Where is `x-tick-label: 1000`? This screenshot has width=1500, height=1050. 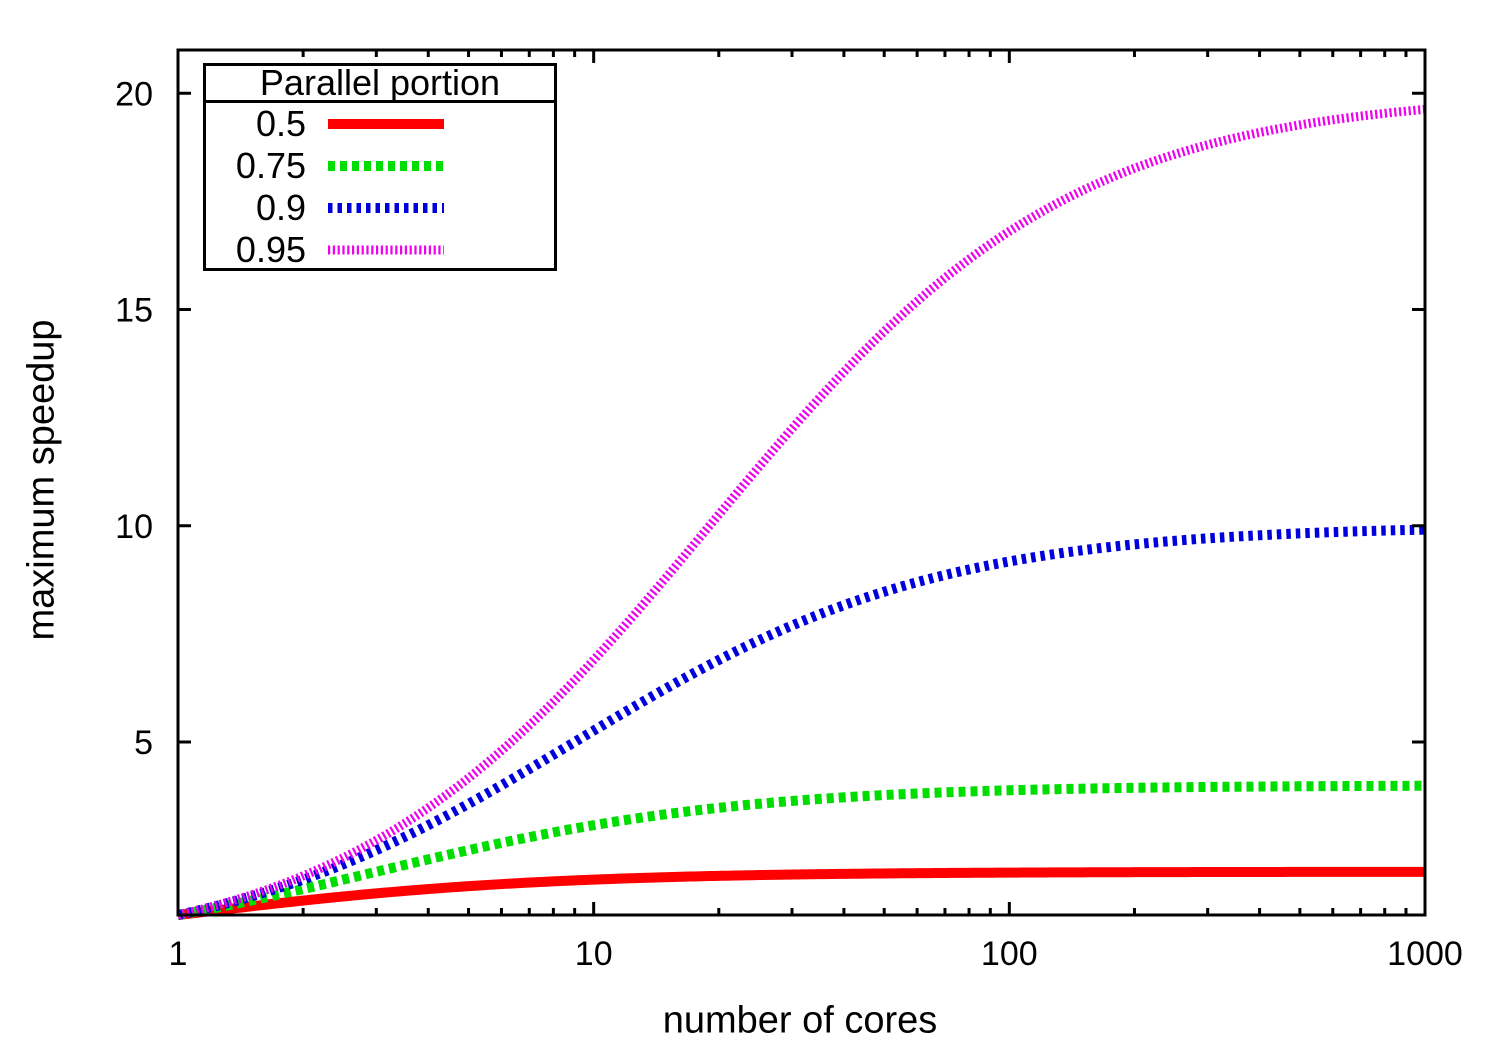
x-tick-label: 1000 is located at coordinates (1425, 954).